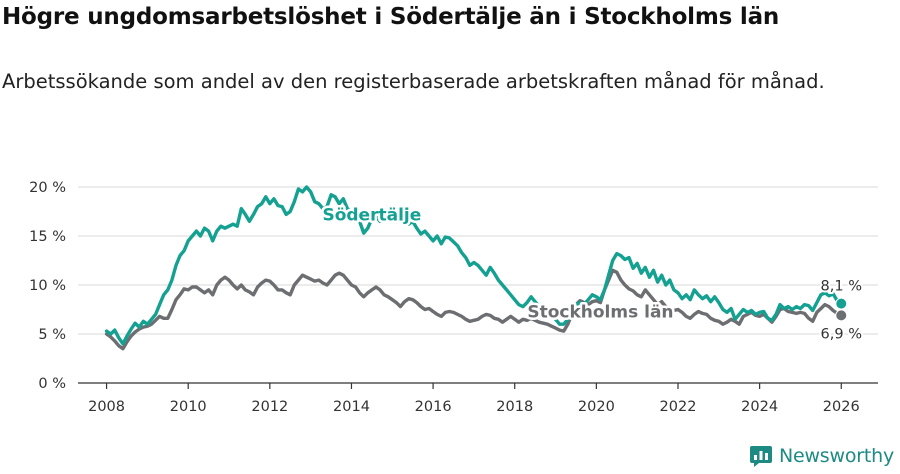 Image resolution: width=900 pixels, height=474 pixels. Describe the element at coordinates (269, 407) in the screenshot. I see `x-tick-label: 2012` at that location.